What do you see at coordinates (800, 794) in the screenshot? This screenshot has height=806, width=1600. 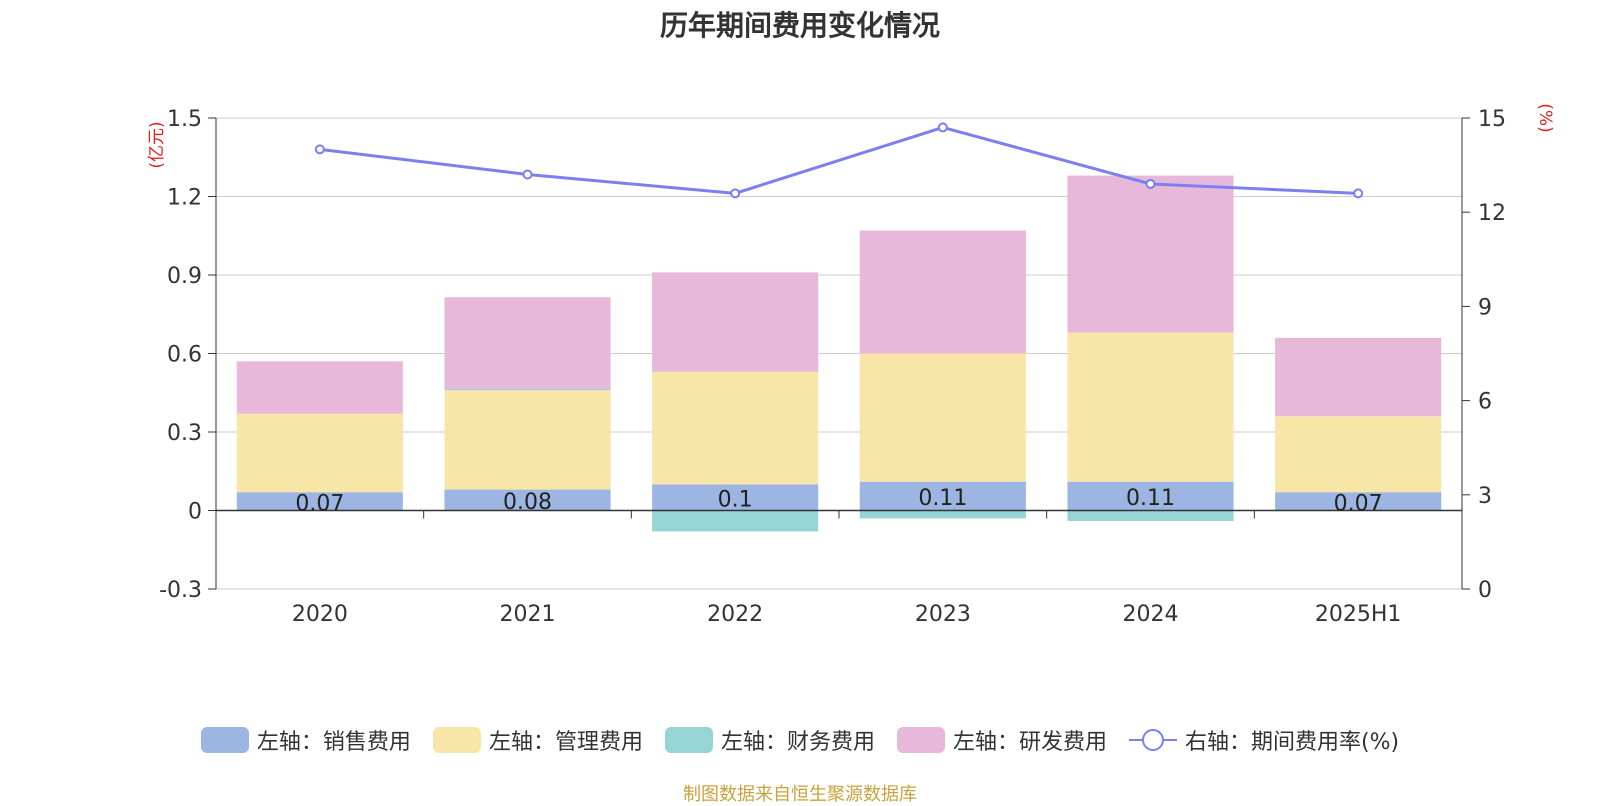 I see `source-note: 制图数据来自恒生聚源数据库` at bounding box center [800, 794].